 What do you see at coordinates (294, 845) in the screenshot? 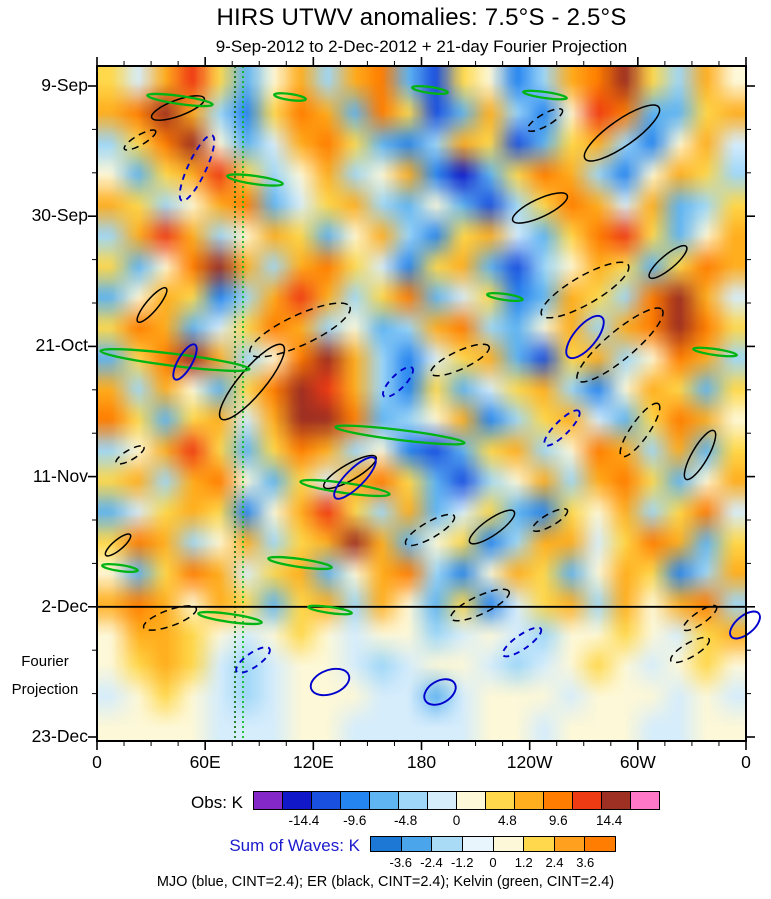
I see `waves-colorbar-label: Sum of Waves: K` at bounding box center [294, 845].